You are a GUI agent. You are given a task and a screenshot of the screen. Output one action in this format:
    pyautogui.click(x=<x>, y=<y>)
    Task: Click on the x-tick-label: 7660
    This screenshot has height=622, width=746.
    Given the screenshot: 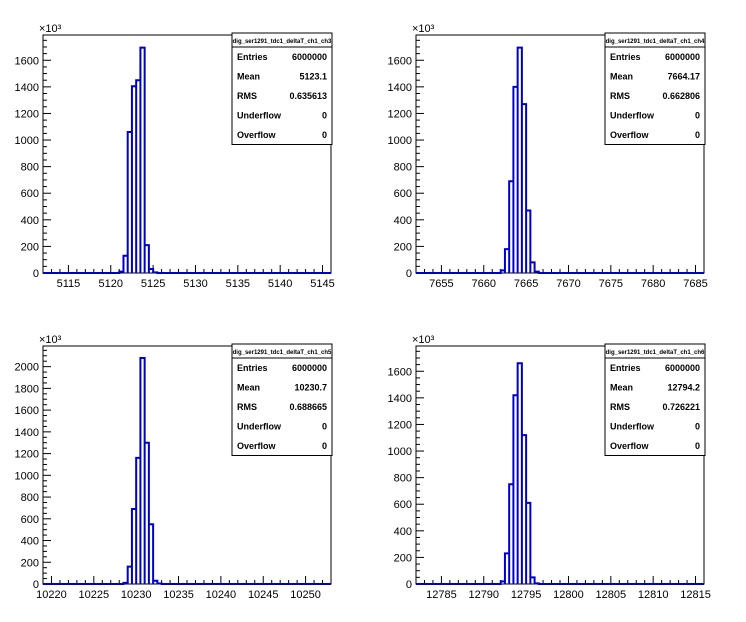 What is the action you would take?
    pyautogui.click(x=484, y=284)
    